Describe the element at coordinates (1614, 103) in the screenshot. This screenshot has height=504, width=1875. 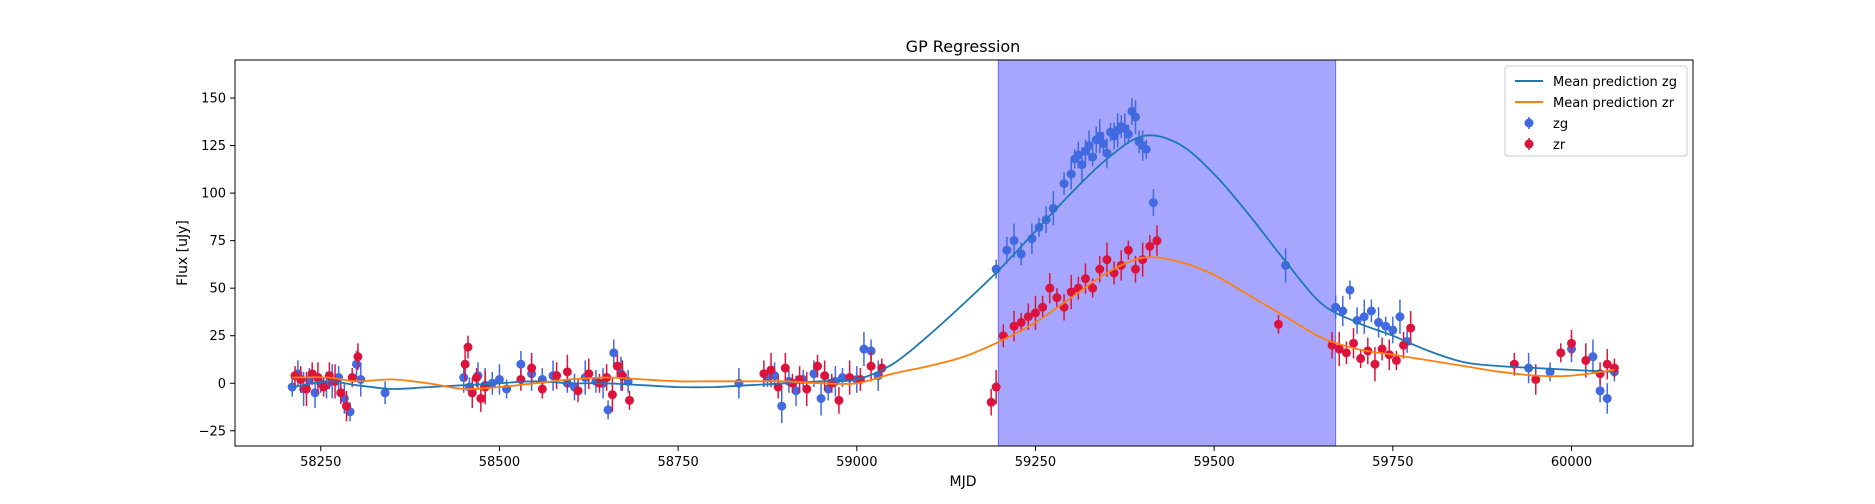
I see `legend-label: Mean prediction zr` at that location.